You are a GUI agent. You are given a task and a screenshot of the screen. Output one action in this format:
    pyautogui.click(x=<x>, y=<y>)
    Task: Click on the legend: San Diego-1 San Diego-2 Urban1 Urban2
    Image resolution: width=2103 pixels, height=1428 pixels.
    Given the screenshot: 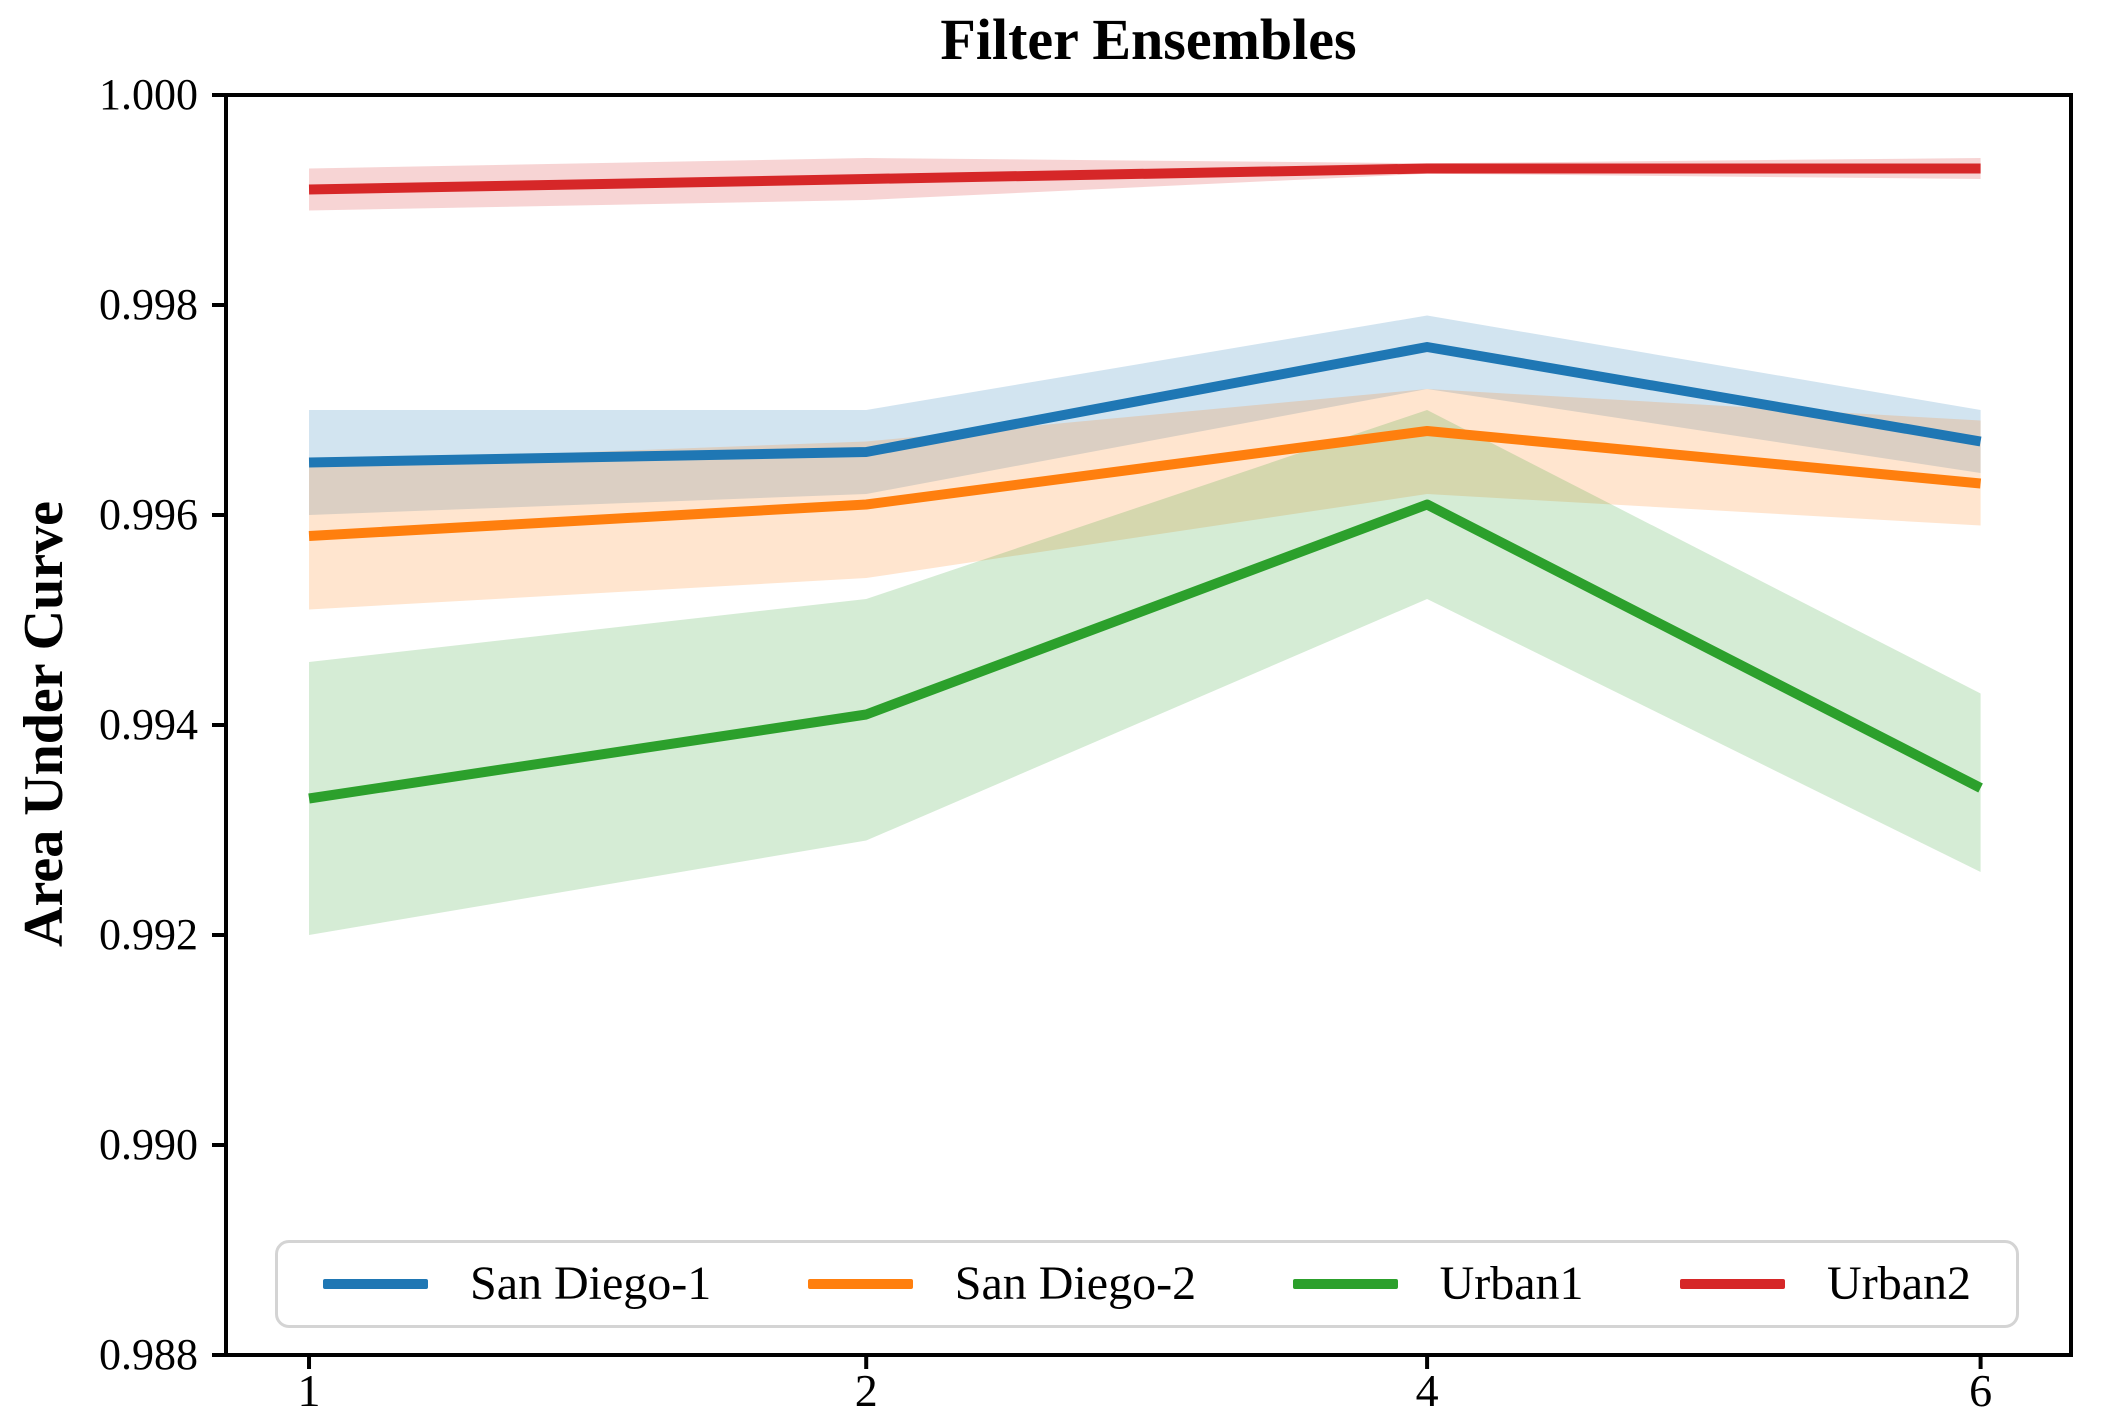 What is the action you would take?
    pyautogui.click(x=1147, y=1284)
    